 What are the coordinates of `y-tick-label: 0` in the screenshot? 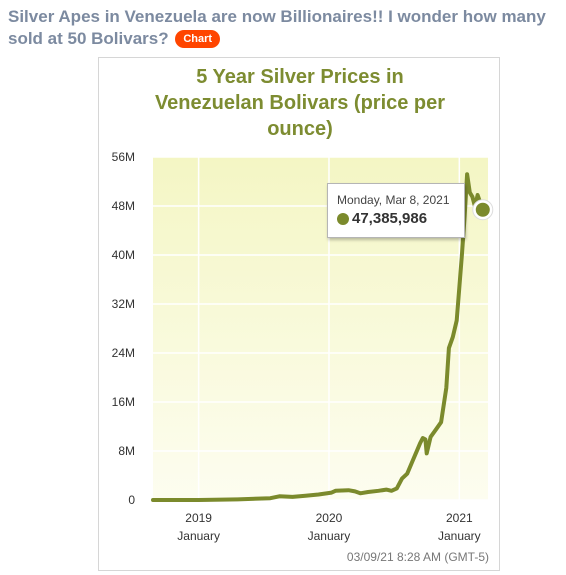 It's located at (131, 500).